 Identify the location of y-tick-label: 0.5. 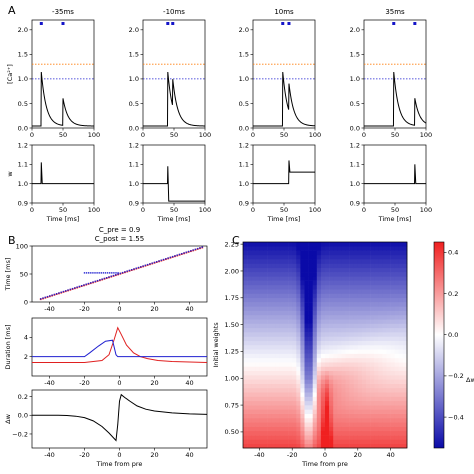
(355, 104).